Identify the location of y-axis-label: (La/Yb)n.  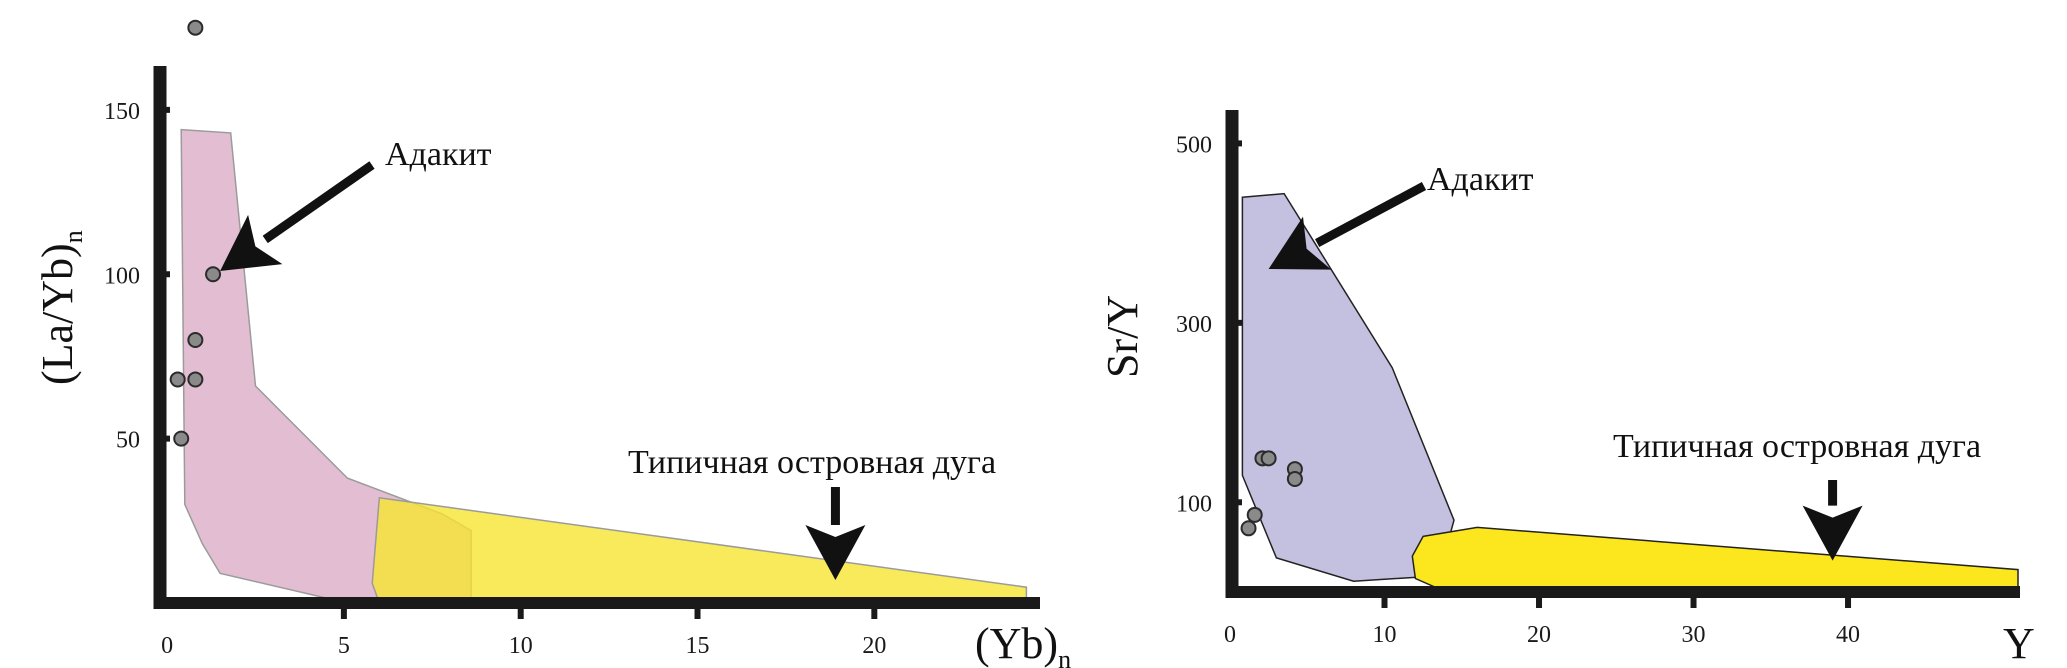
(60, 307).